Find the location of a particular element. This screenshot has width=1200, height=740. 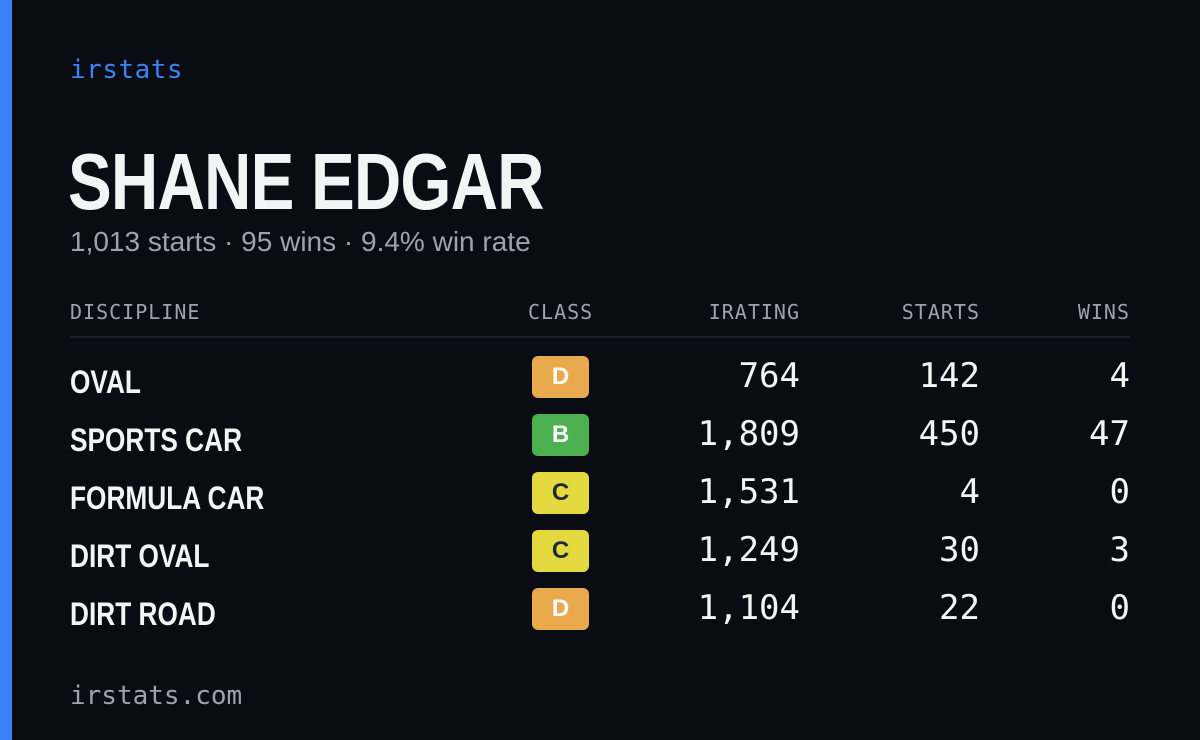

table-row: FORMULA CAR C 1,531 4 0 is located at coordinates (600, 499).